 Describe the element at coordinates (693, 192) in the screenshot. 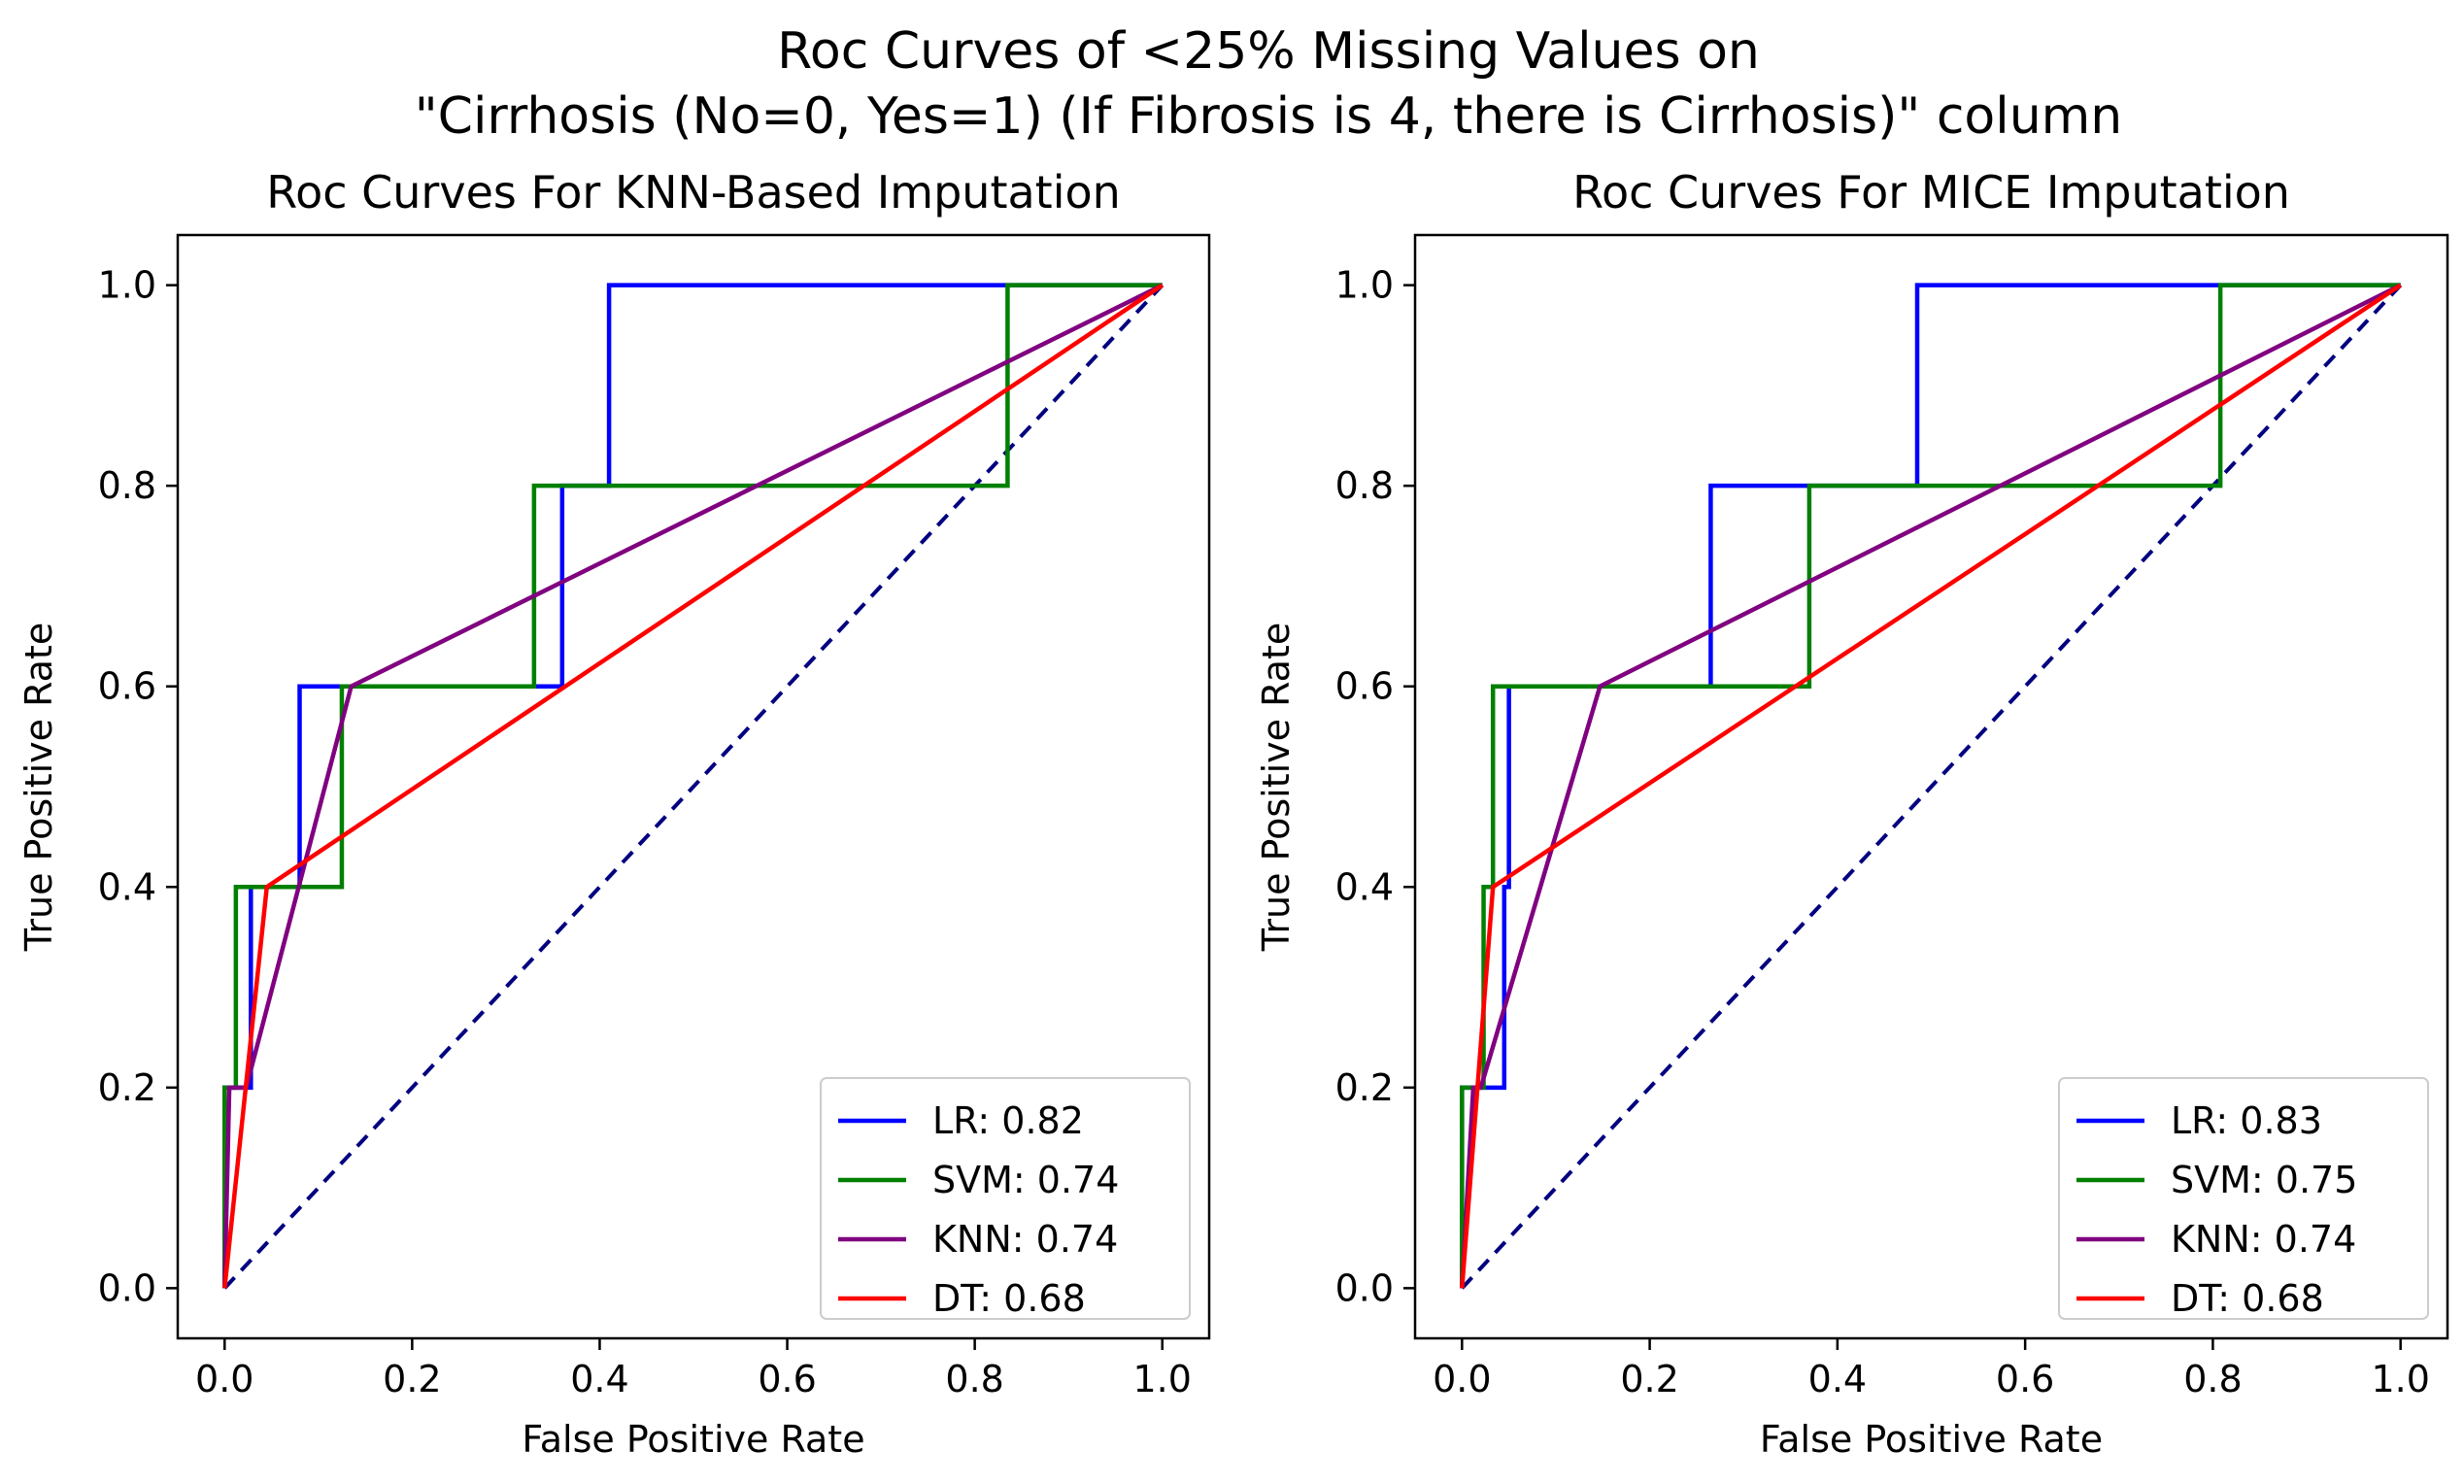

I see `subplot-title: Roc Curves For KNN-Based Imputation` at that location.